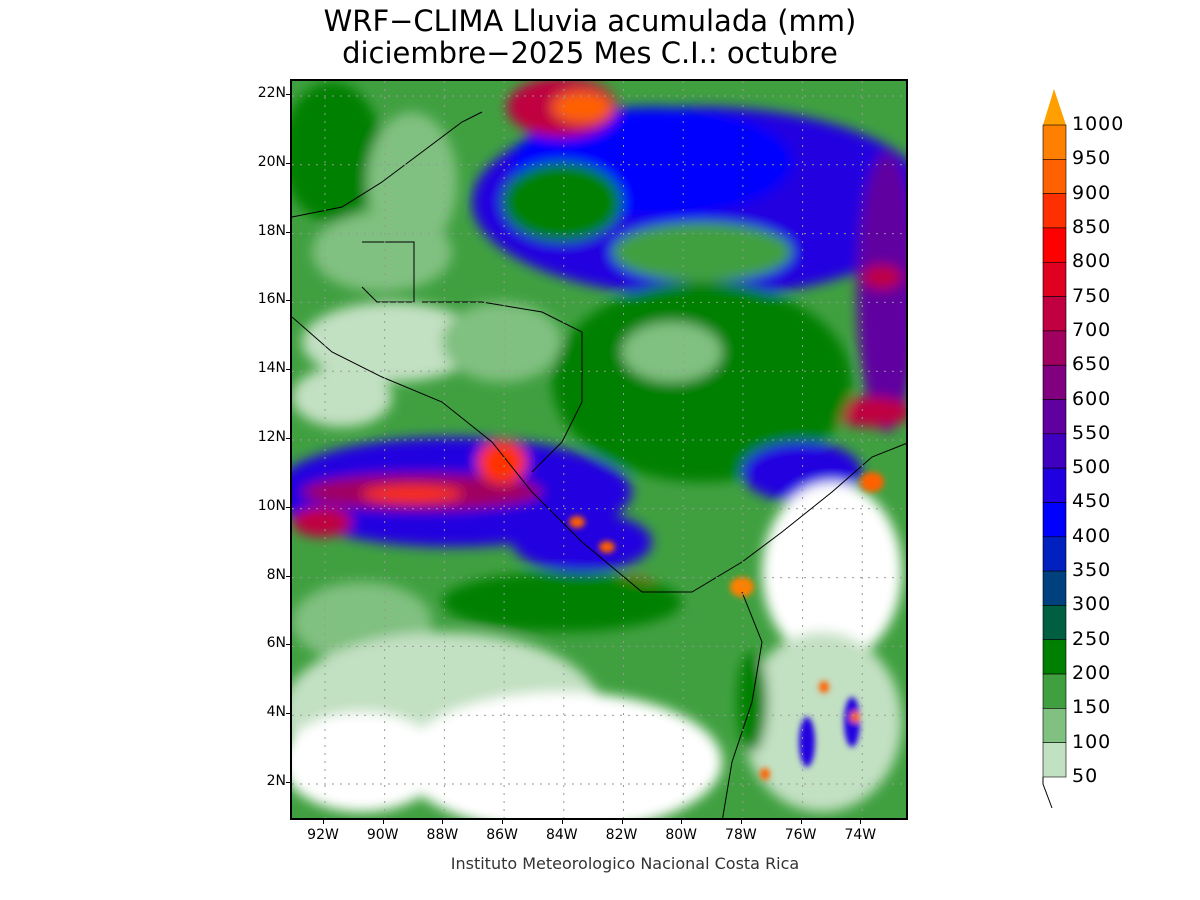 The height and width of the screenshot is (900, 1200). What do you see at coordinates (1092, 501) in the screenshot?
I see `colorbar-label: 450` at bounding box center [1092, 501].